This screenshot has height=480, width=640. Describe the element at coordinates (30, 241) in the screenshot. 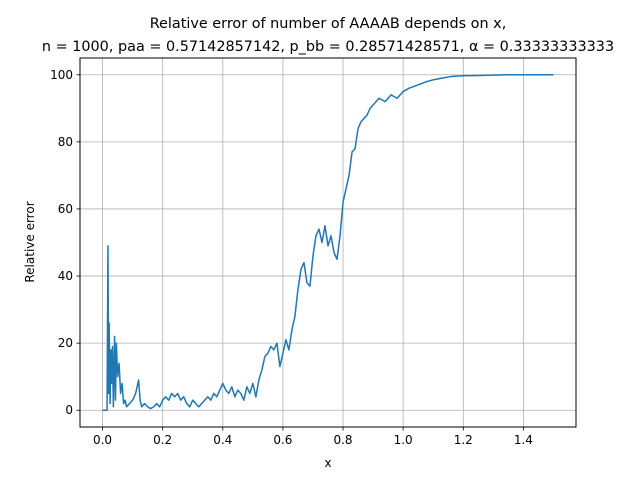

I see `y-axis-label: Relative error` at that location.